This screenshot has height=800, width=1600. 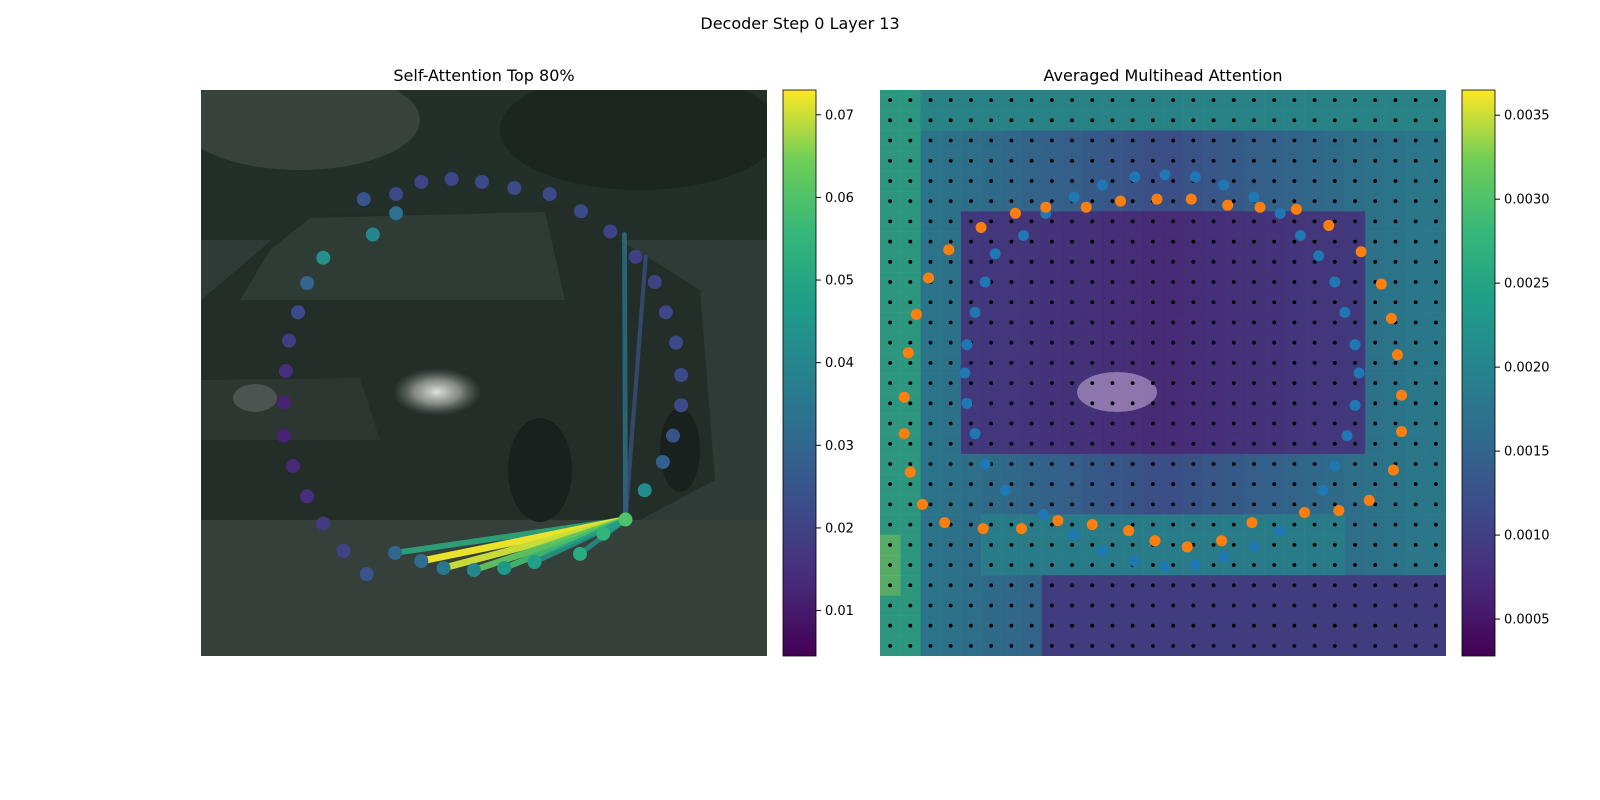 What do you see at coordinates (799, 23) in the screenshot?
I see `figure-suptitle: Decoder Step 0 Layer 13` at bounding box center [799, 23].